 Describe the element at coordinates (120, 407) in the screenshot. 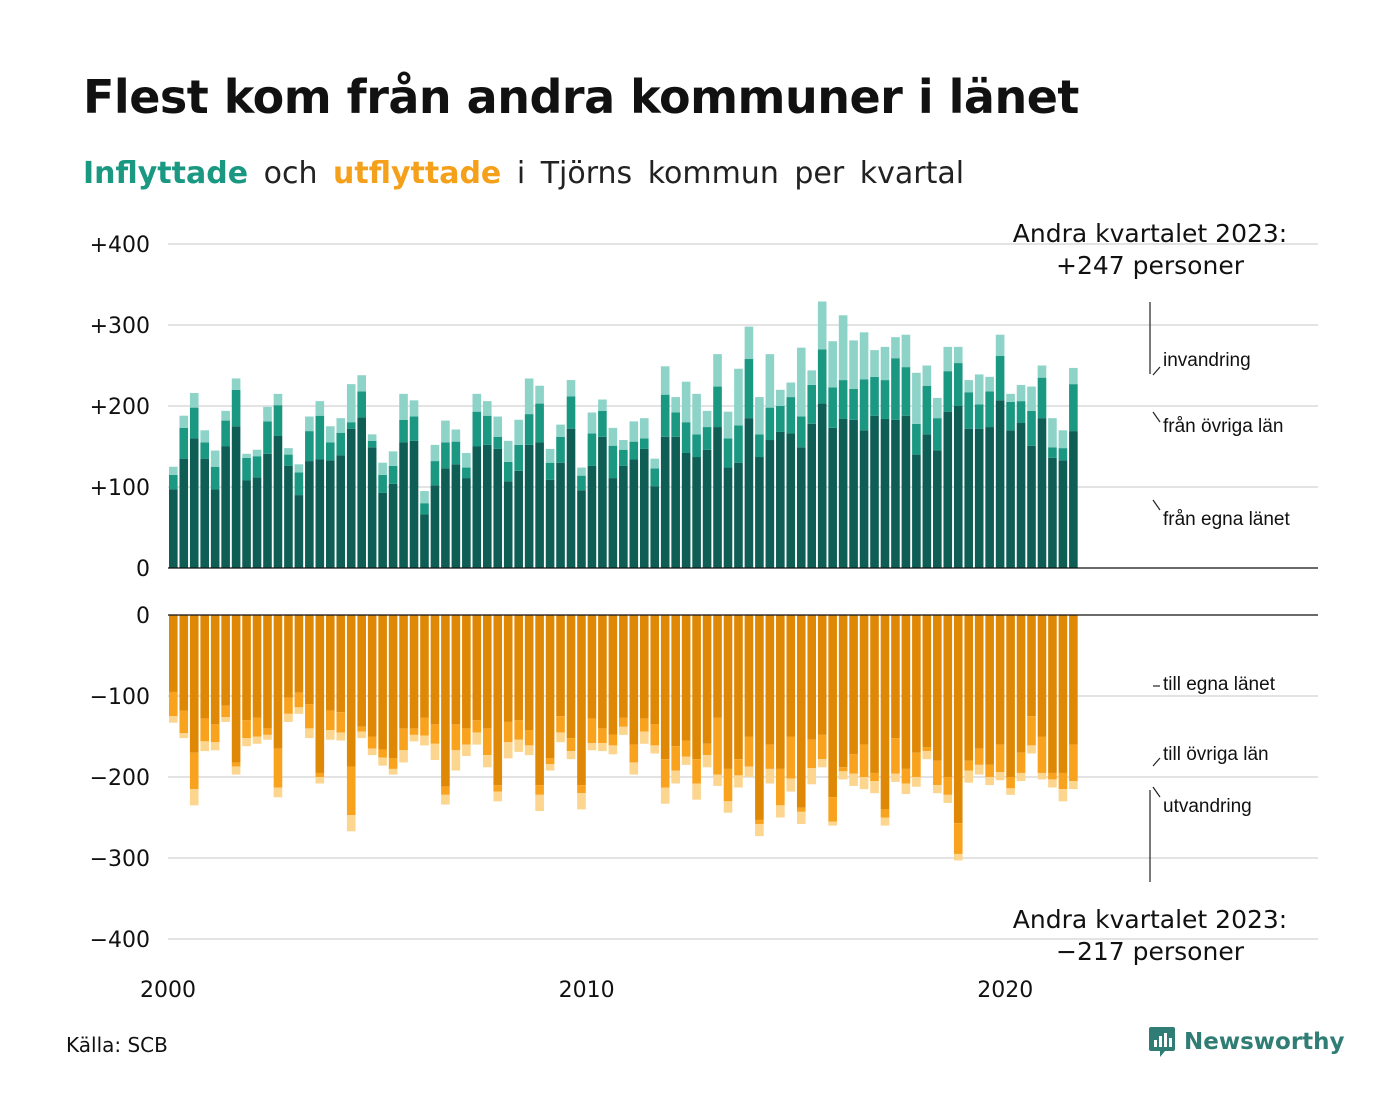

I see `y-tick-top: +200` at that location.